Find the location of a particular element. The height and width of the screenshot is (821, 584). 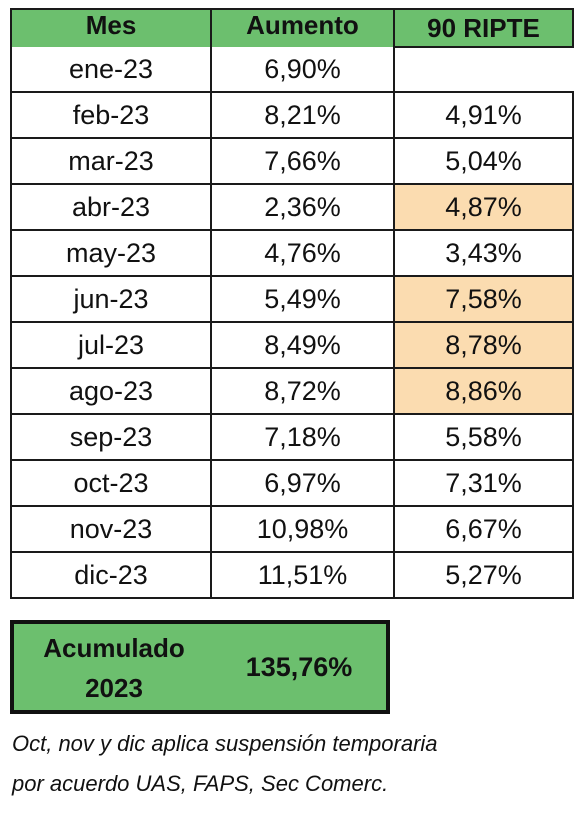

header-aumento: Aumento is located at coordinates (302, 27).